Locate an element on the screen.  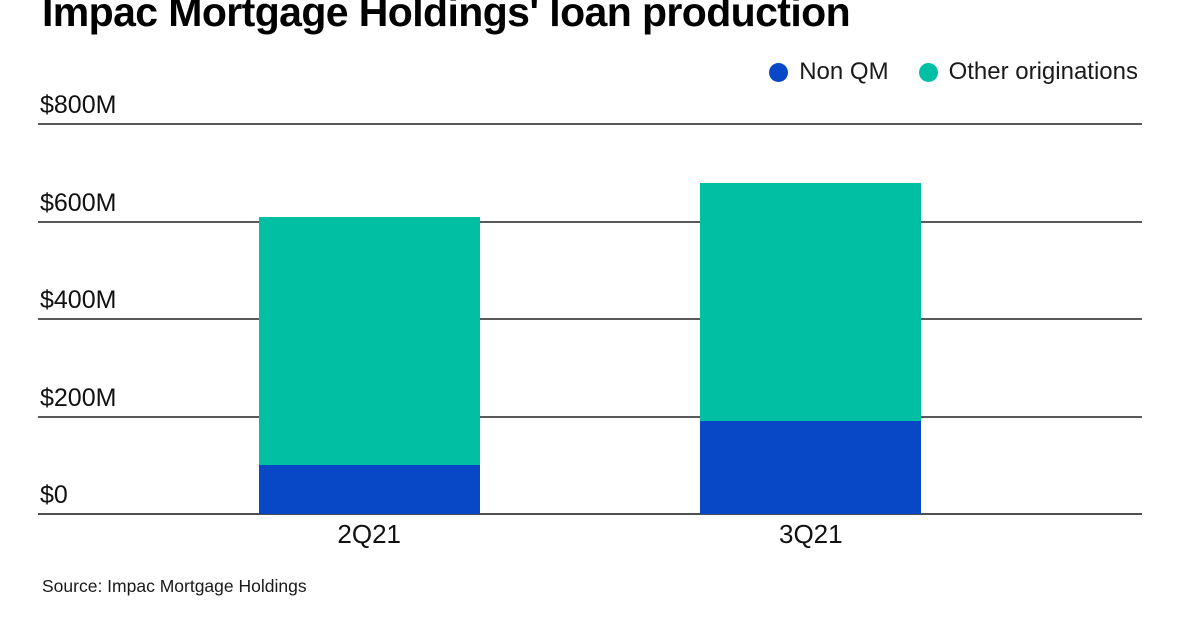
y-axis-tick-200m: $200M is located at coordinates (78, 397).